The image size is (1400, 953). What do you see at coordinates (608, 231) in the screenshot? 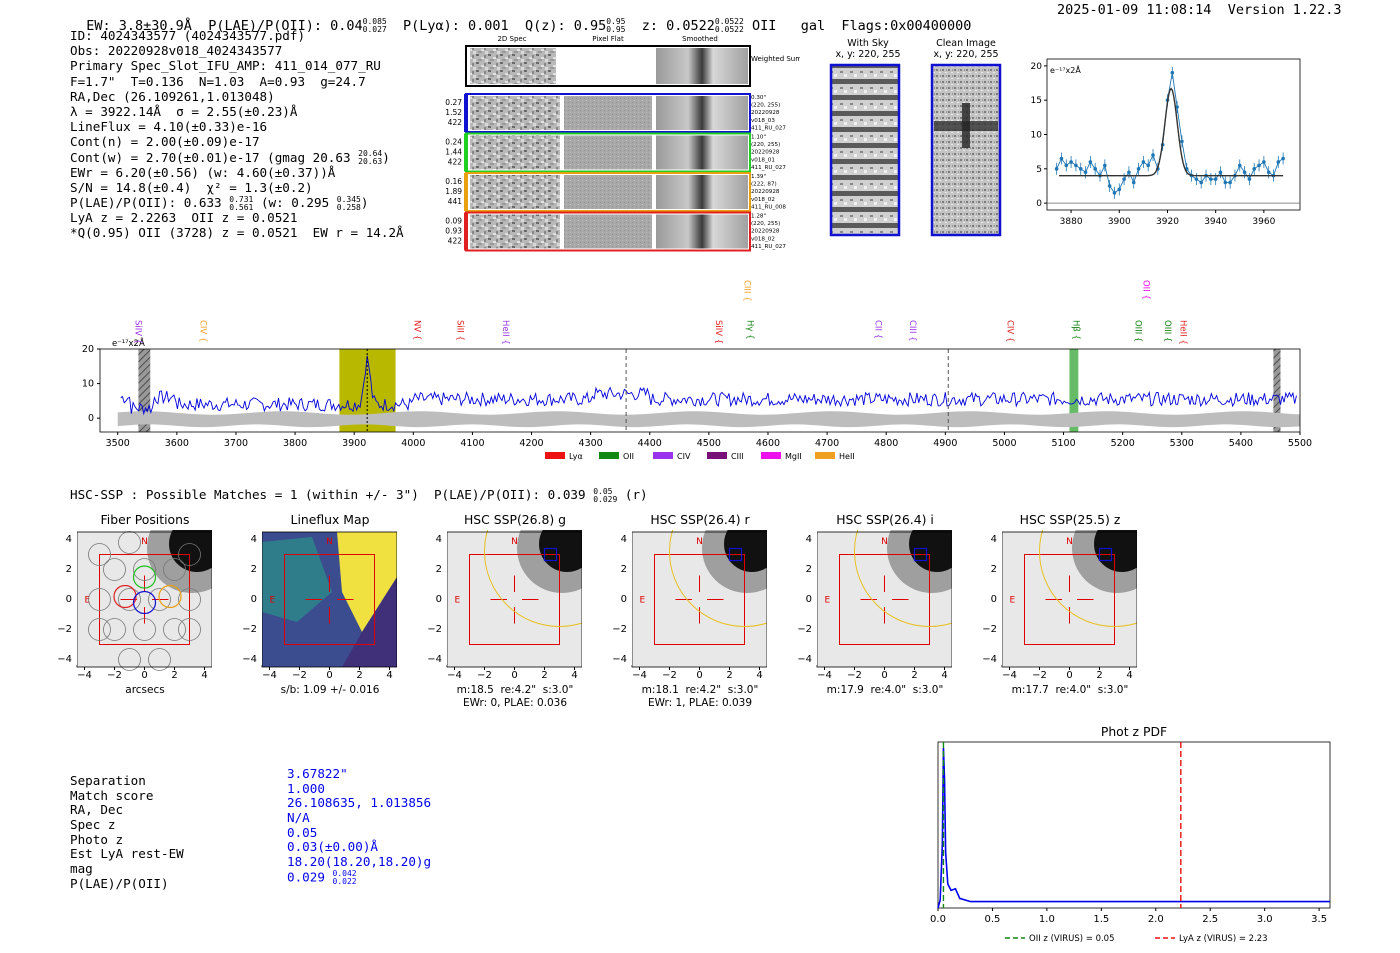
I see `cutout-pixel-flat` at bounding box center [608, 231].